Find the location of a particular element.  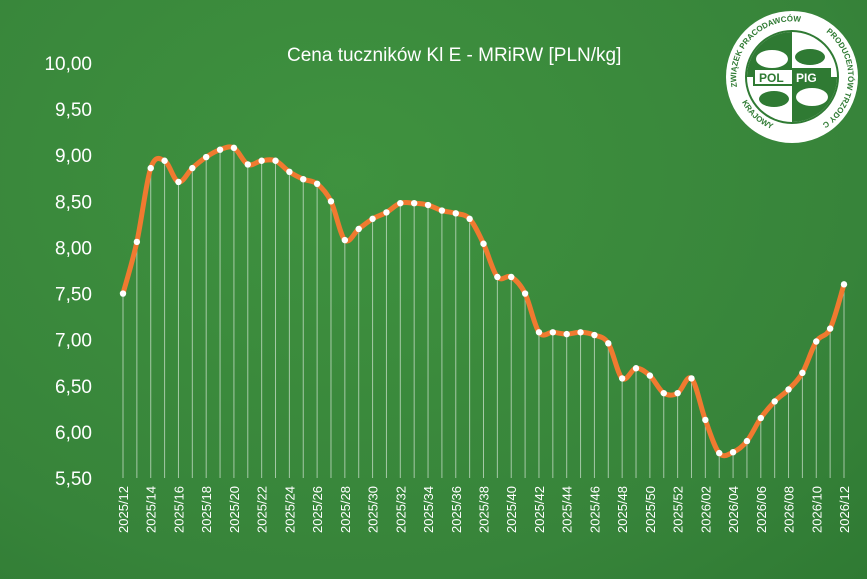

y-tick-label: 5,50 is located at coordinates (73, 479).